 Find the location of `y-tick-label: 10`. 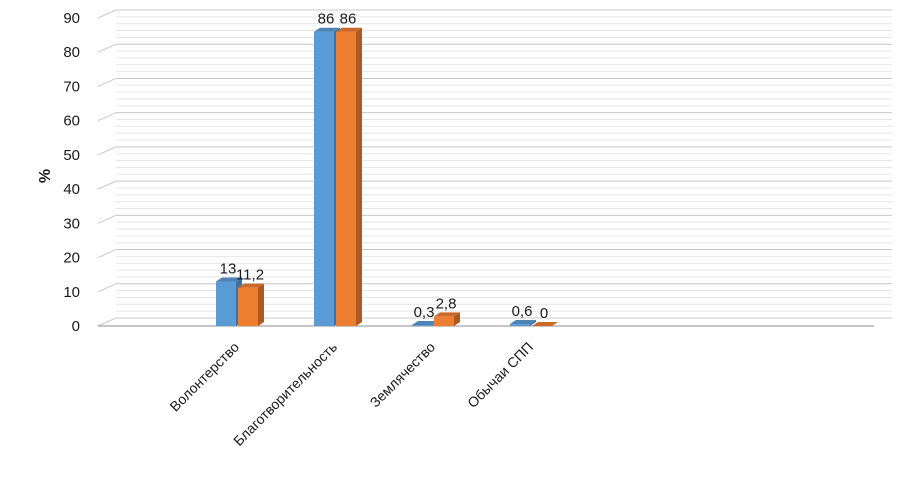

y-tick-label: 10 is located at coordinates (71, 292).